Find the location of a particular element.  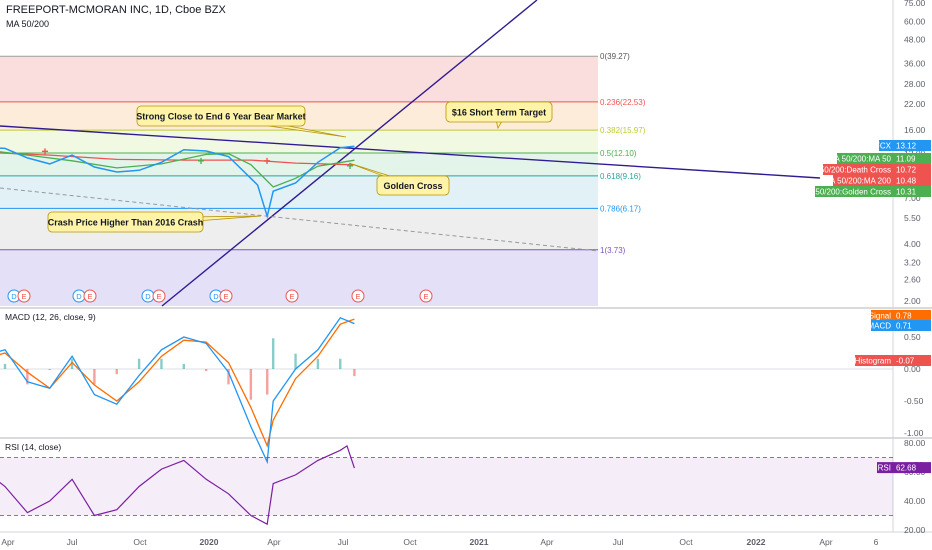

fib-label: 1(3.73) is located at coordinates (613, 250).